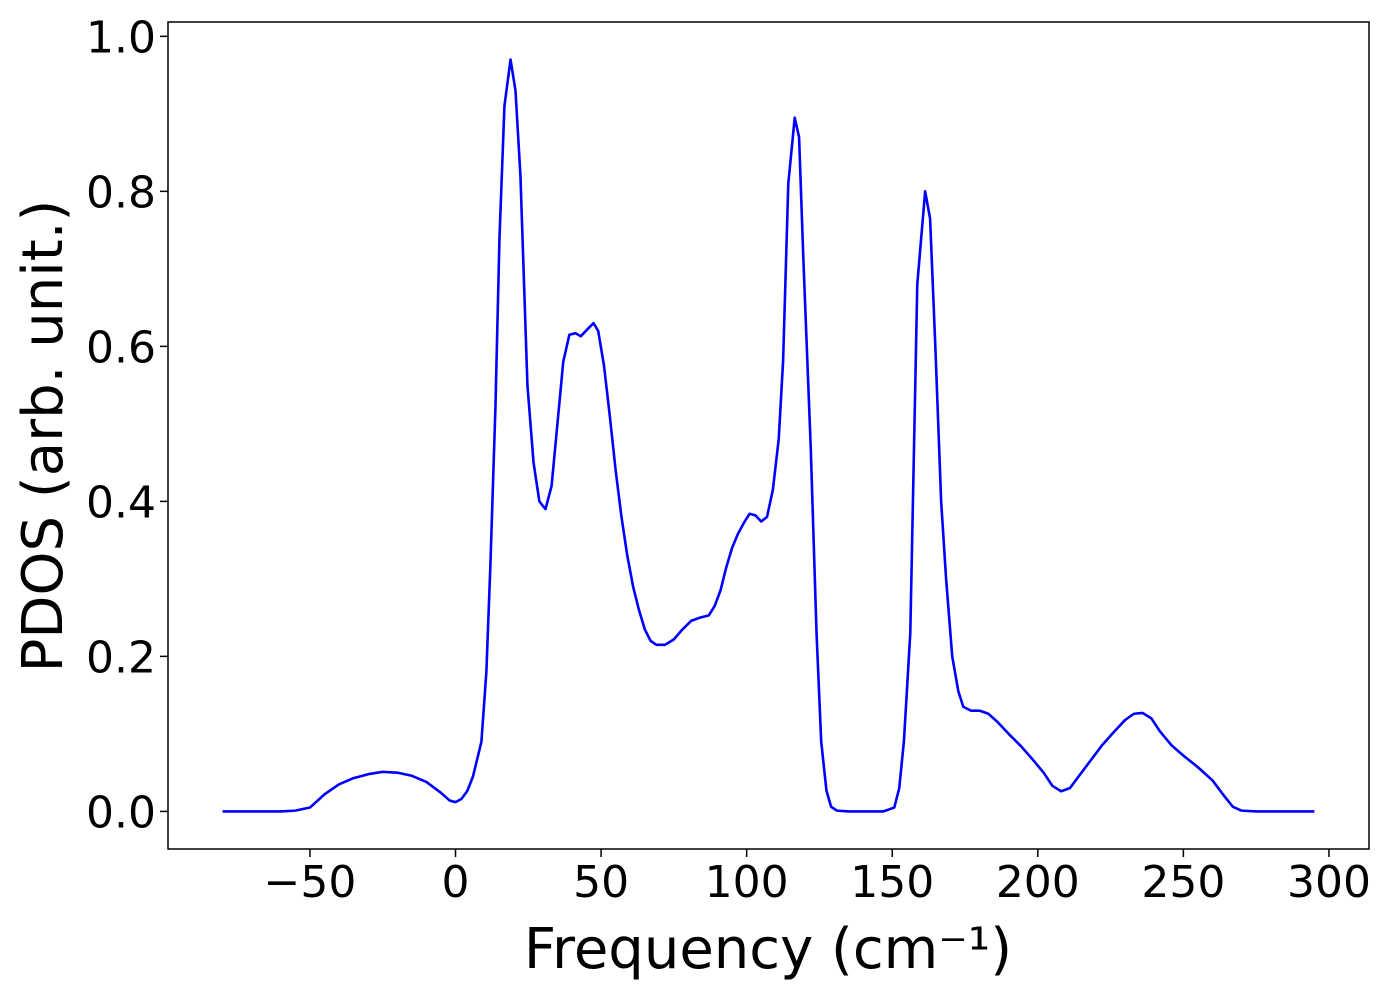 The height and width of the screenshot is (1000, 1400). Describe the element at coordinates (121, 502) in the screenshot. I see `y-tick-label: 0.4` at that location.